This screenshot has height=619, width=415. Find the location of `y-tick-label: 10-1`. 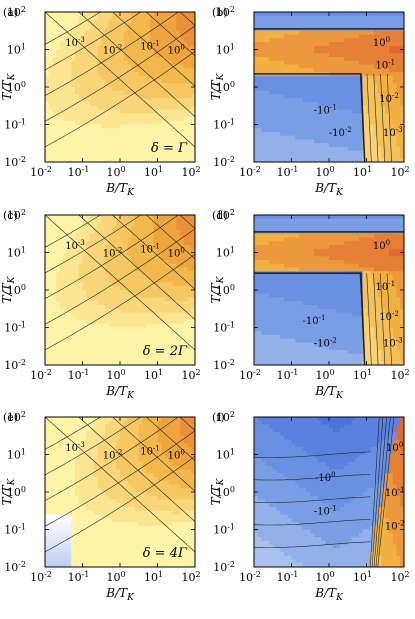

y-tick-label: 10-1 is located at coordinates (15, 328).